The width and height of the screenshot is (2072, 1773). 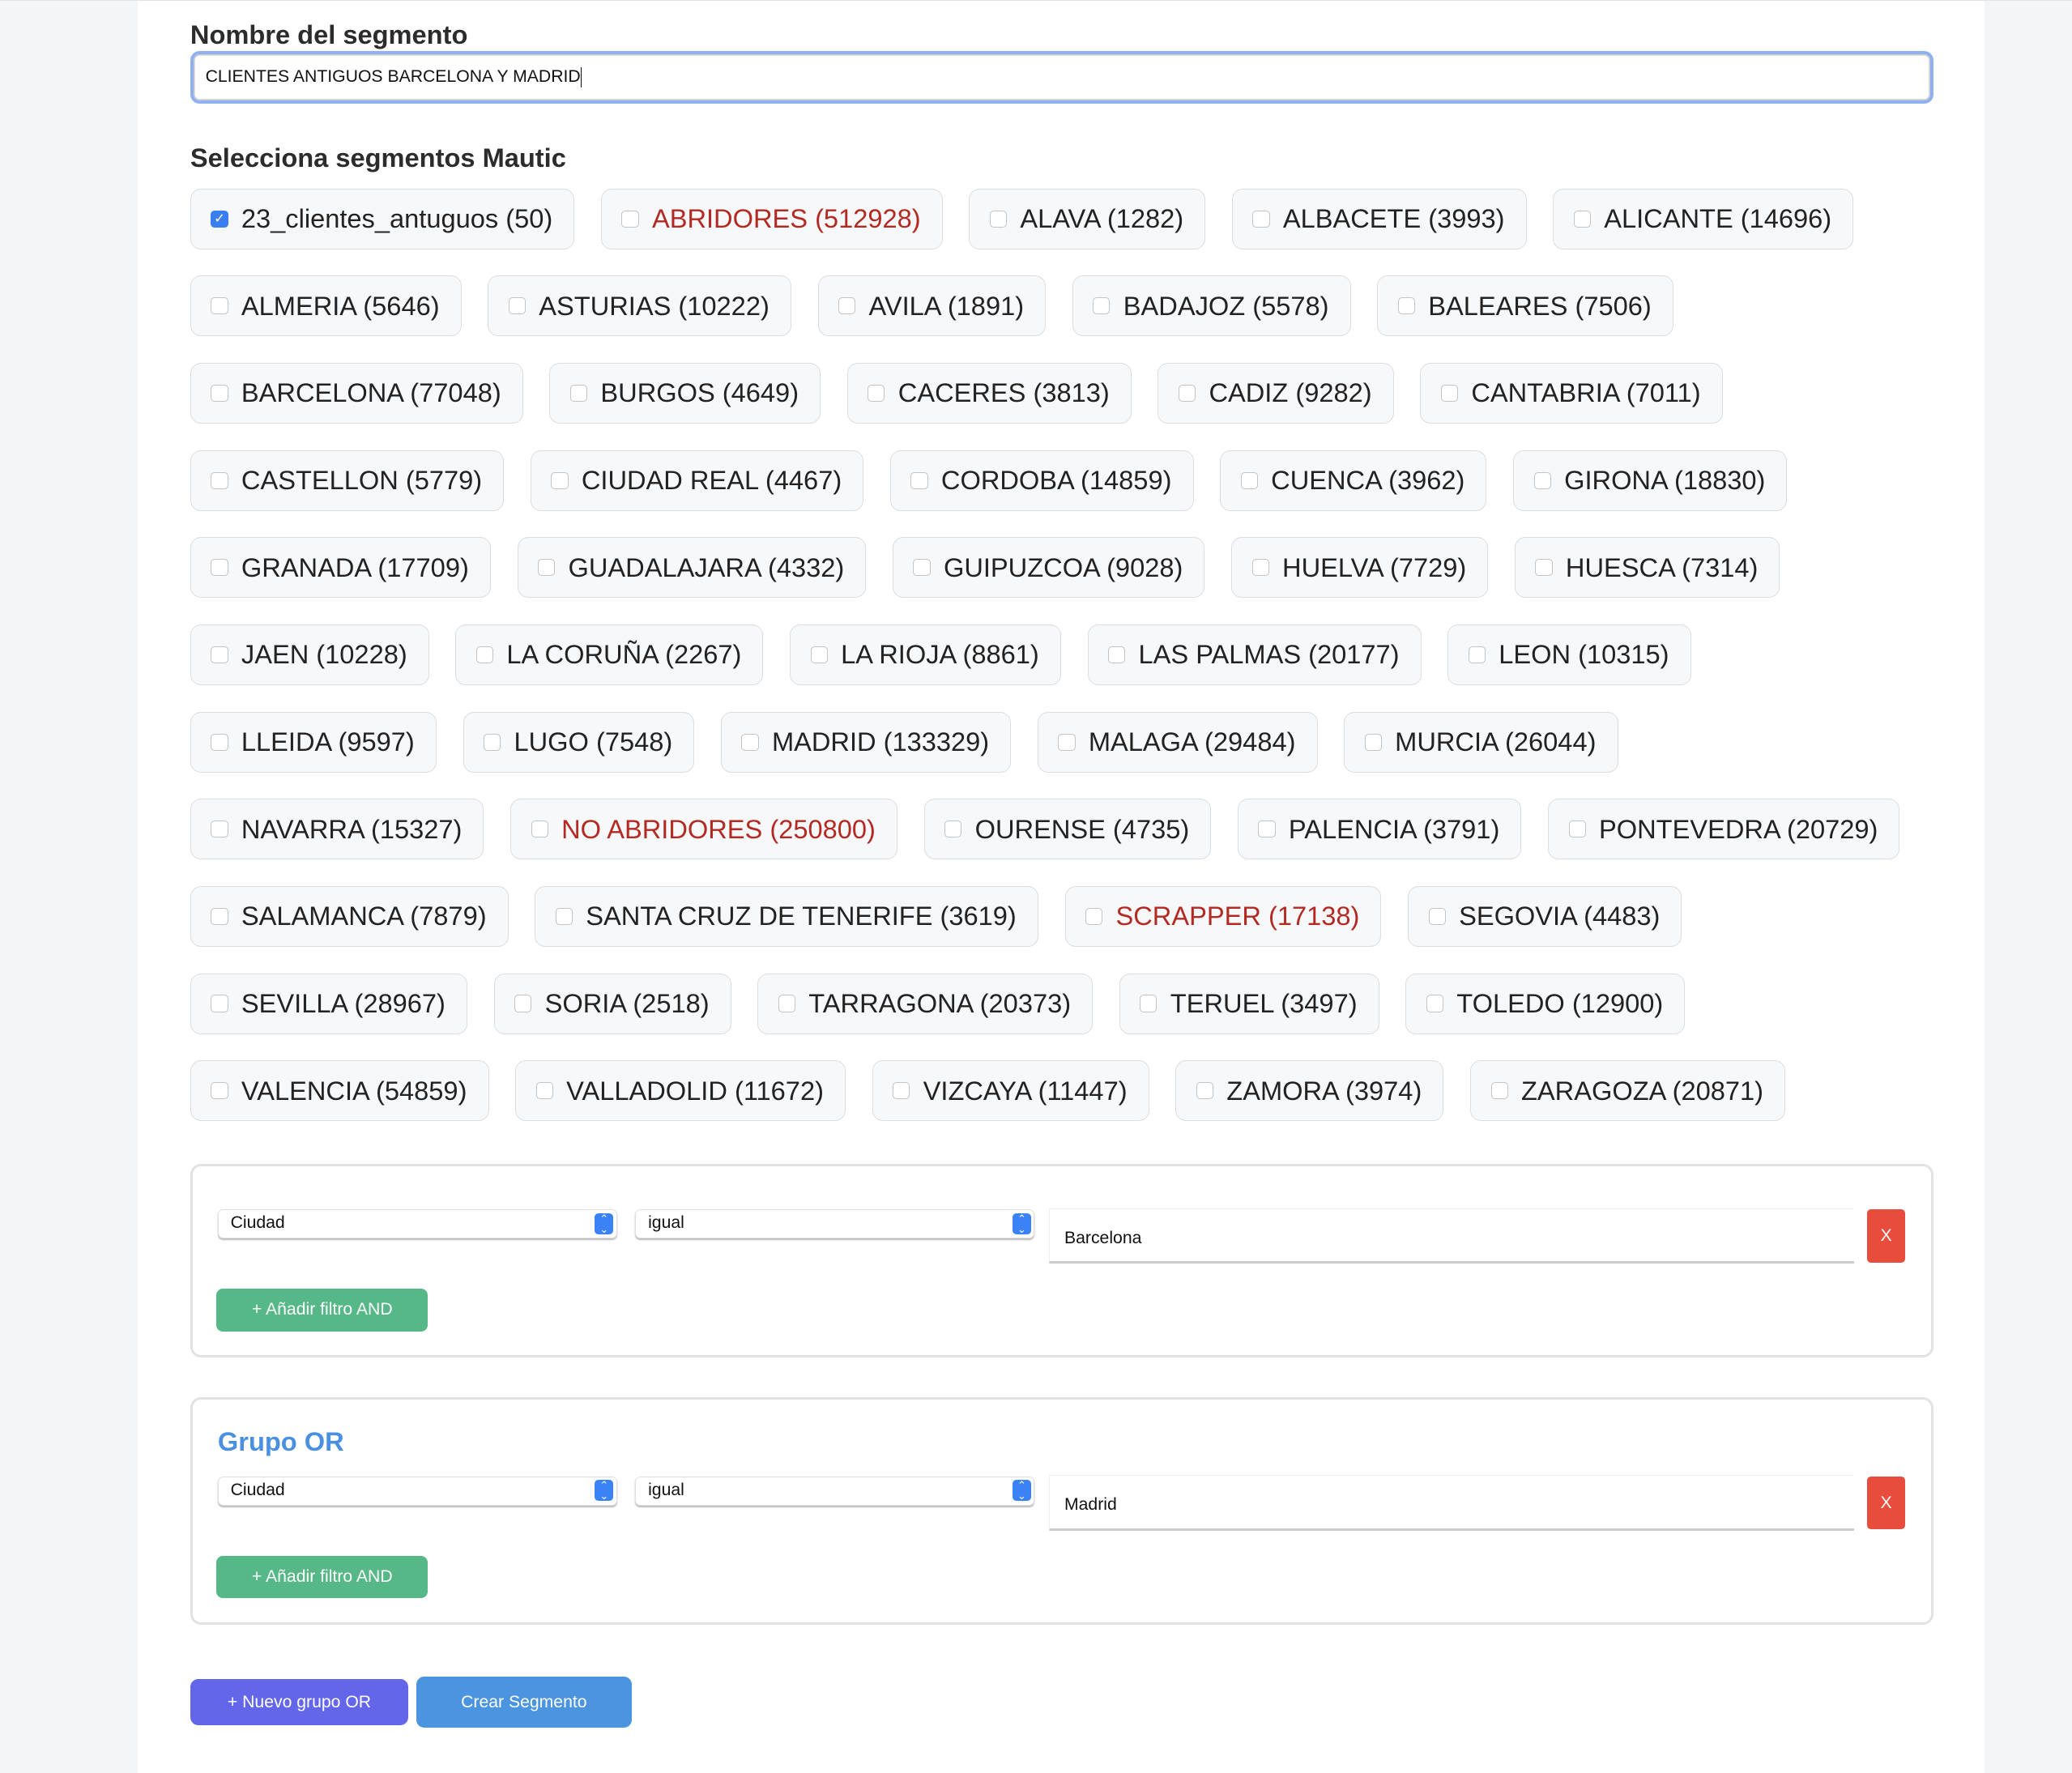 I want to click on segment-checkbox-item: MALAGA (29484), so click(x=1177, y=742).